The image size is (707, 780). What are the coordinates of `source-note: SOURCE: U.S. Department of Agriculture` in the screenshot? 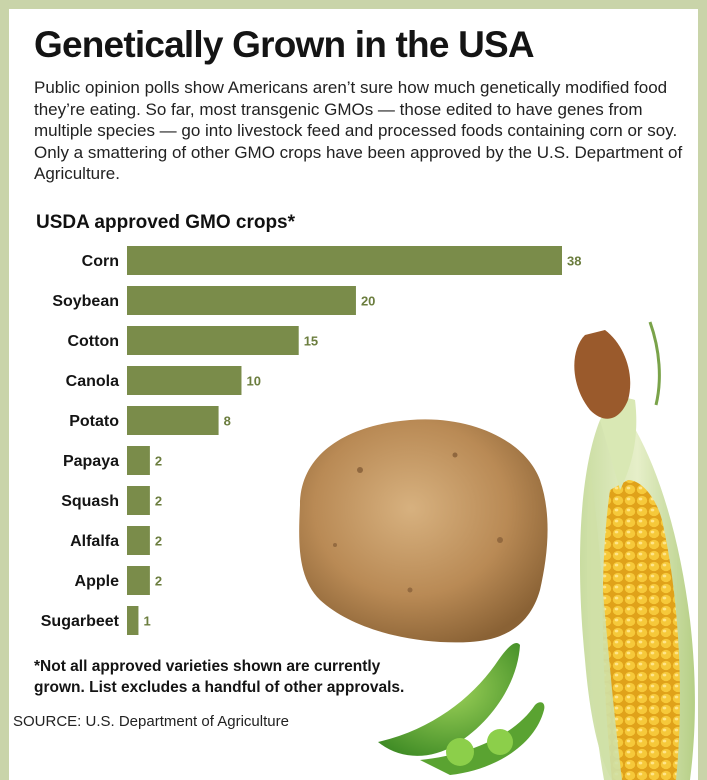 It's located at (151, 721).